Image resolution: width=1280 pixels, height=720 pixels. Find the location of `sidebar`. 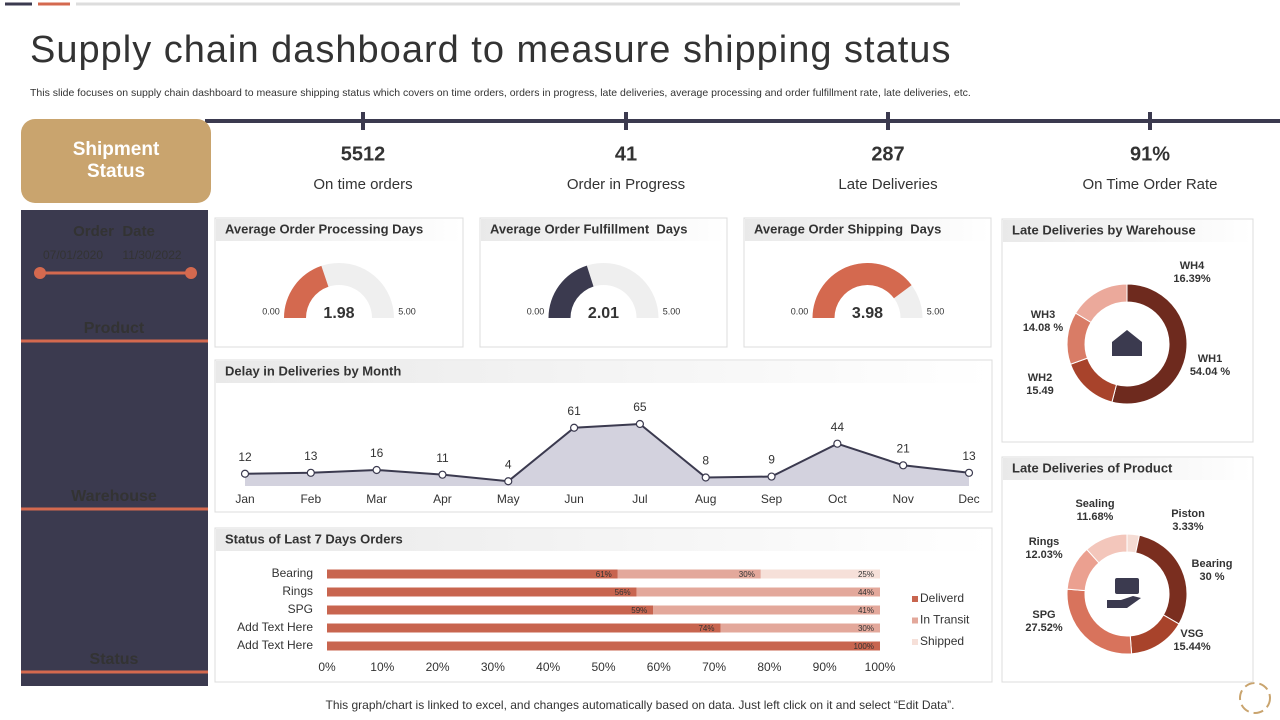

sidebar is located at coordinates (114, 448).